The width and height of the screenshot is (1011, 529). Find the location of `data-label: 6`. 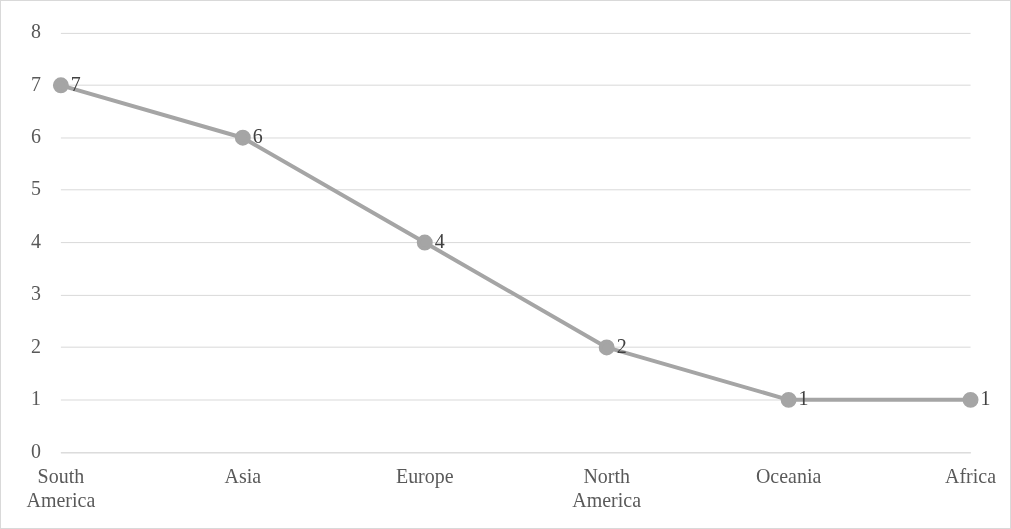

data-label: 6 is located at coordinates (257, 135).